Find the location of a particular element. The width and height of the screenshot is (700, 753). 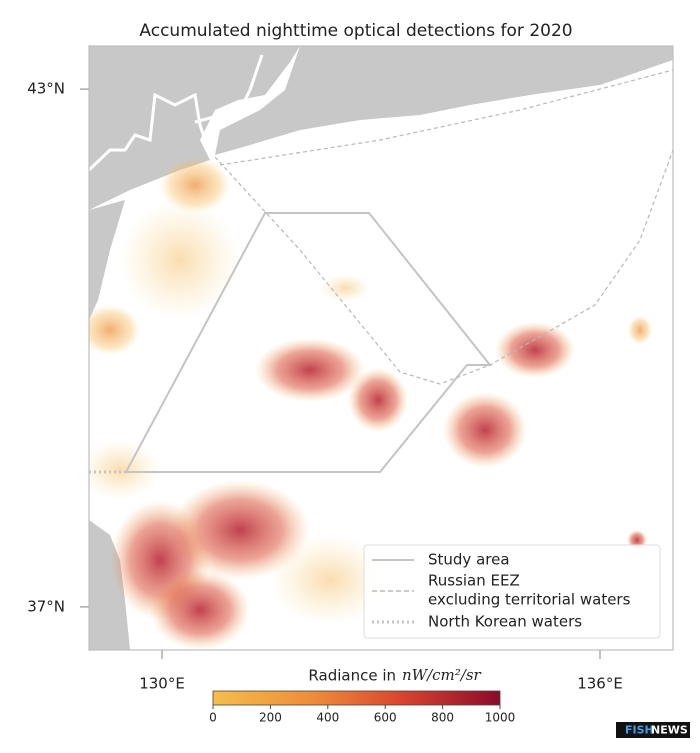

colorbar-tick-label: 0 is located at coordinates (213, 718).